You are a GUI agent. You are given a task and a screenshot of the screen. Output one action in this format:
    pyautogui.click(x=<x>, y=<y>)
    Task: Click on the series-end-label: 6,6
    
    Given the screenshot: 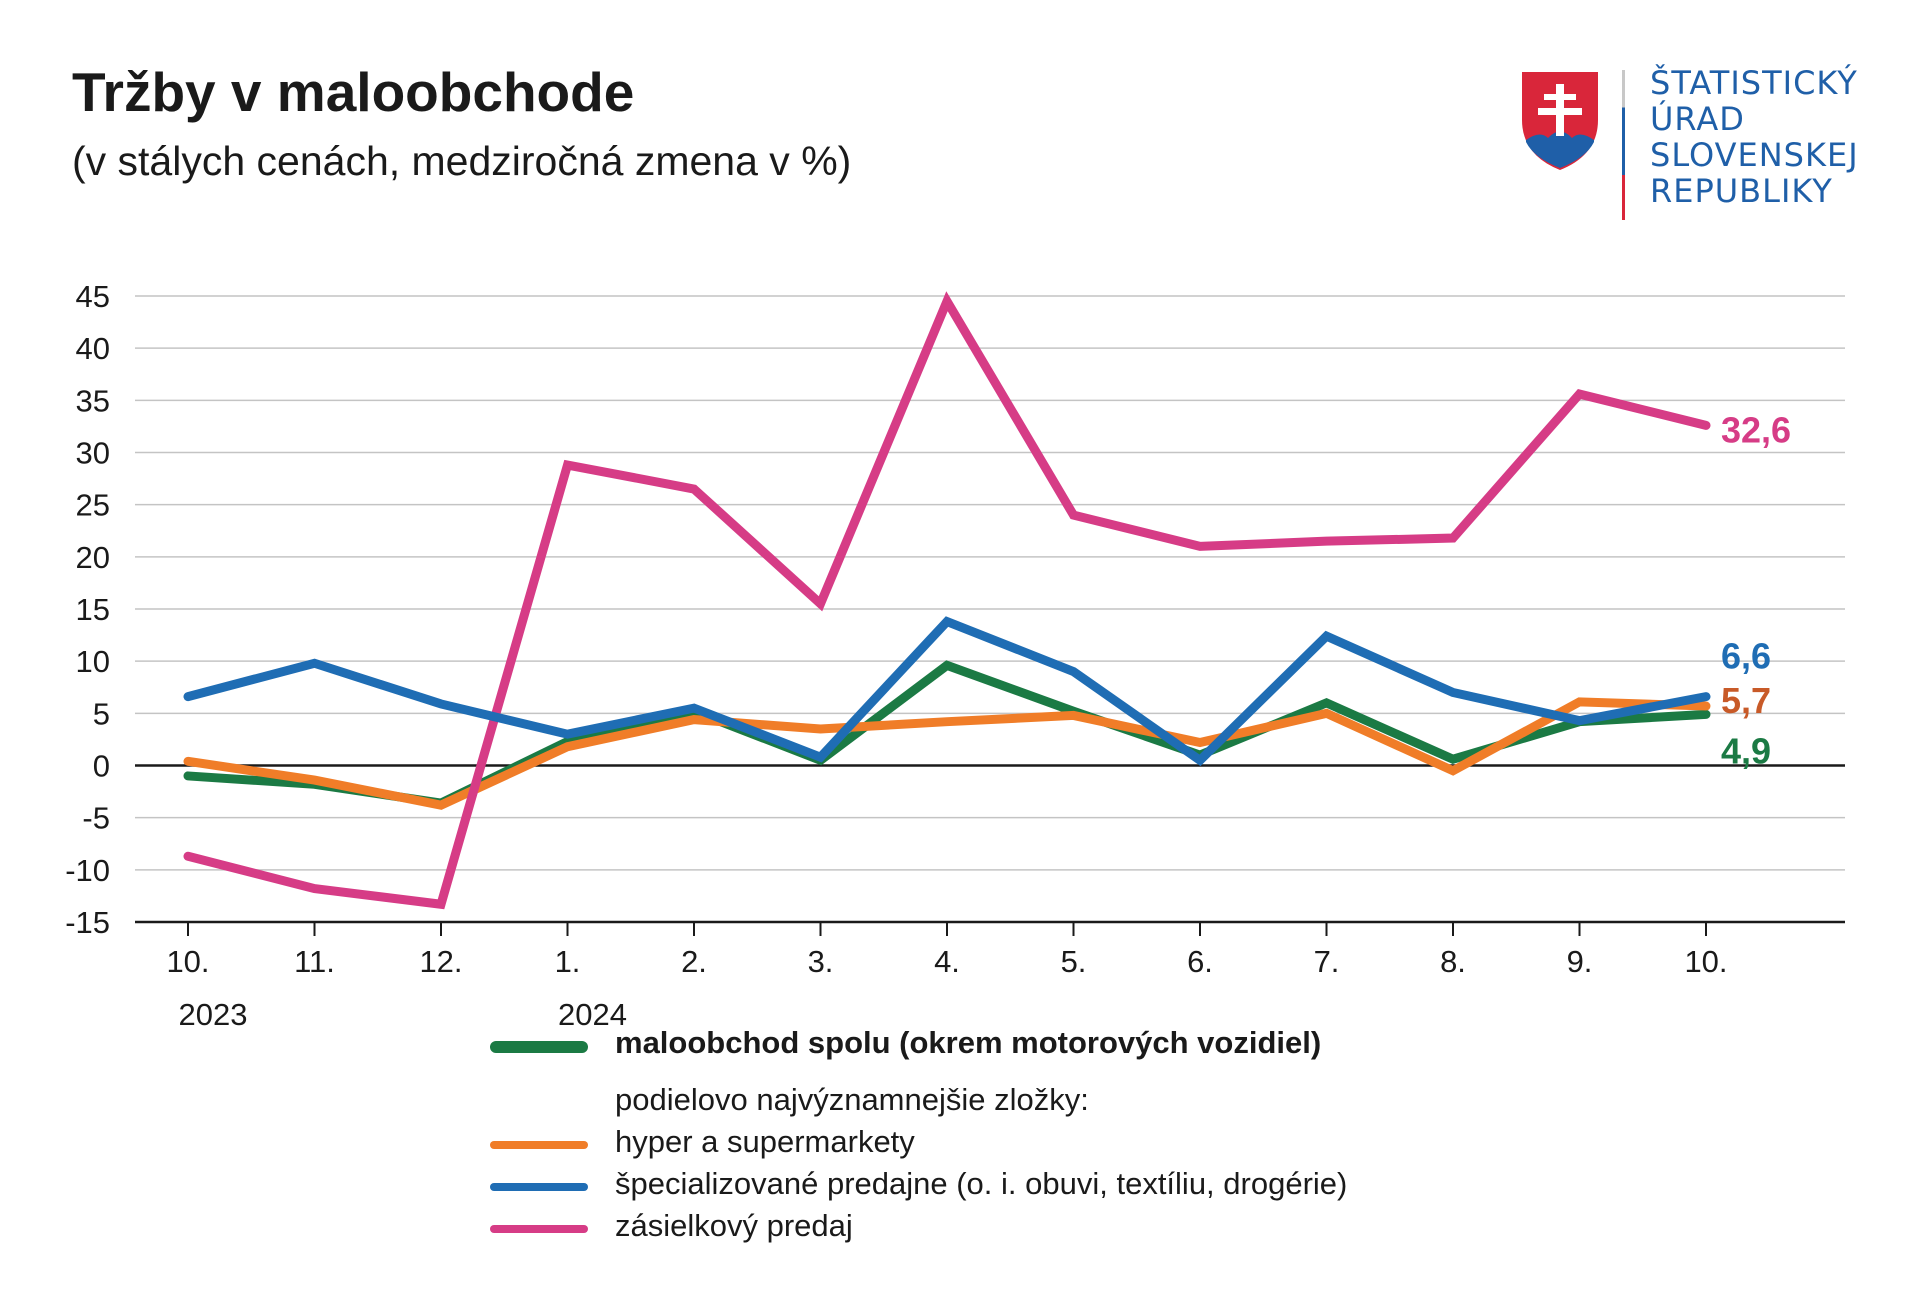 What is the action you would take?
    pyautogui.click(x=1746, y=656)
    